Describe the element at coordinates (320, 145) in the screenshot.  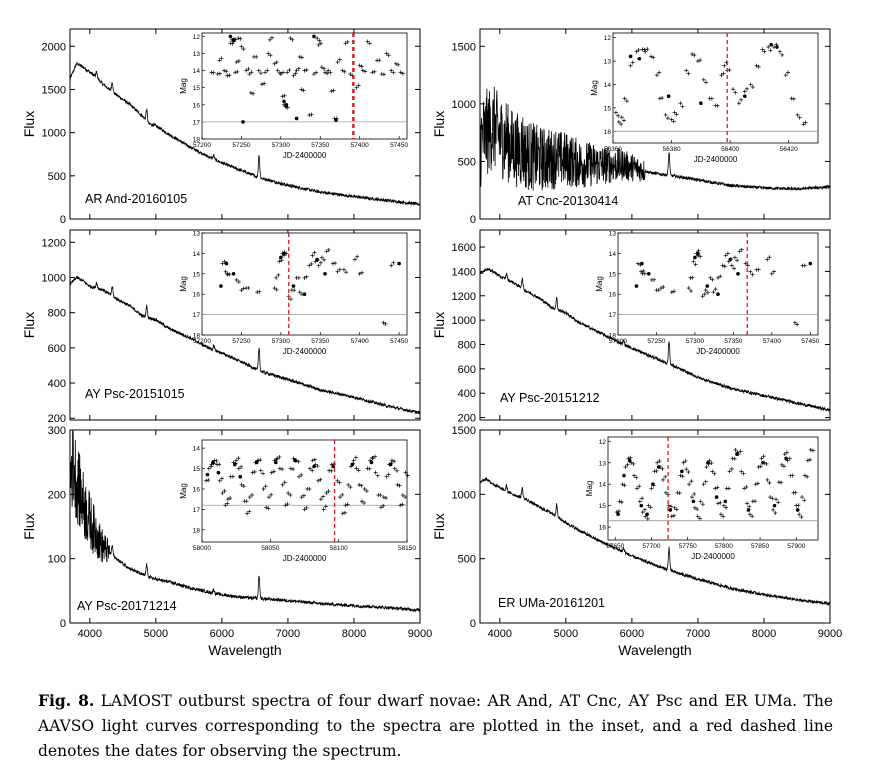
I see `inset-x-tick-label: 57350` at that location.